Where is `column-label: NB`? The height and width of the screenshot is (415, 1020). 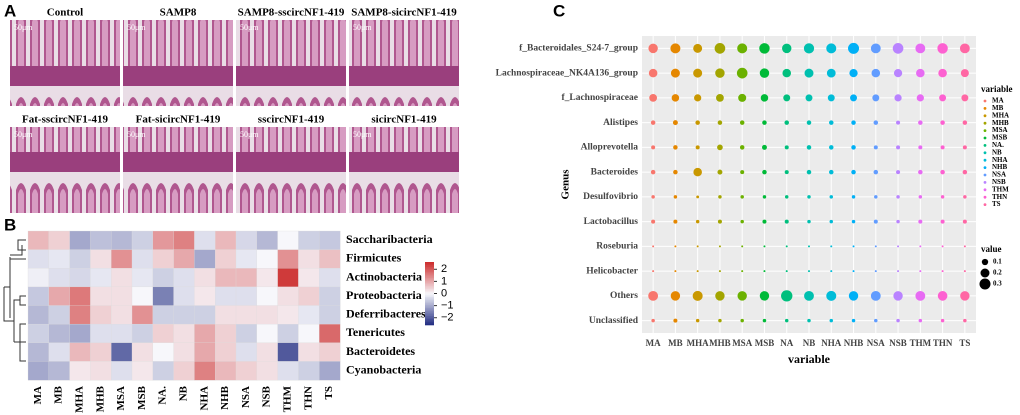
column-label: NB is located at coordinates (184, 393).